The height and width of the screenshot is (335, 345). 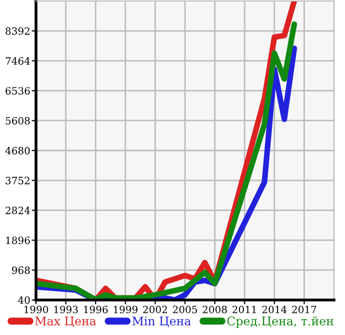 What do you see at coordinates (155, 310) in the screenshot?
I see `x-tick-label: 2002` at bounding box center [155, 310].